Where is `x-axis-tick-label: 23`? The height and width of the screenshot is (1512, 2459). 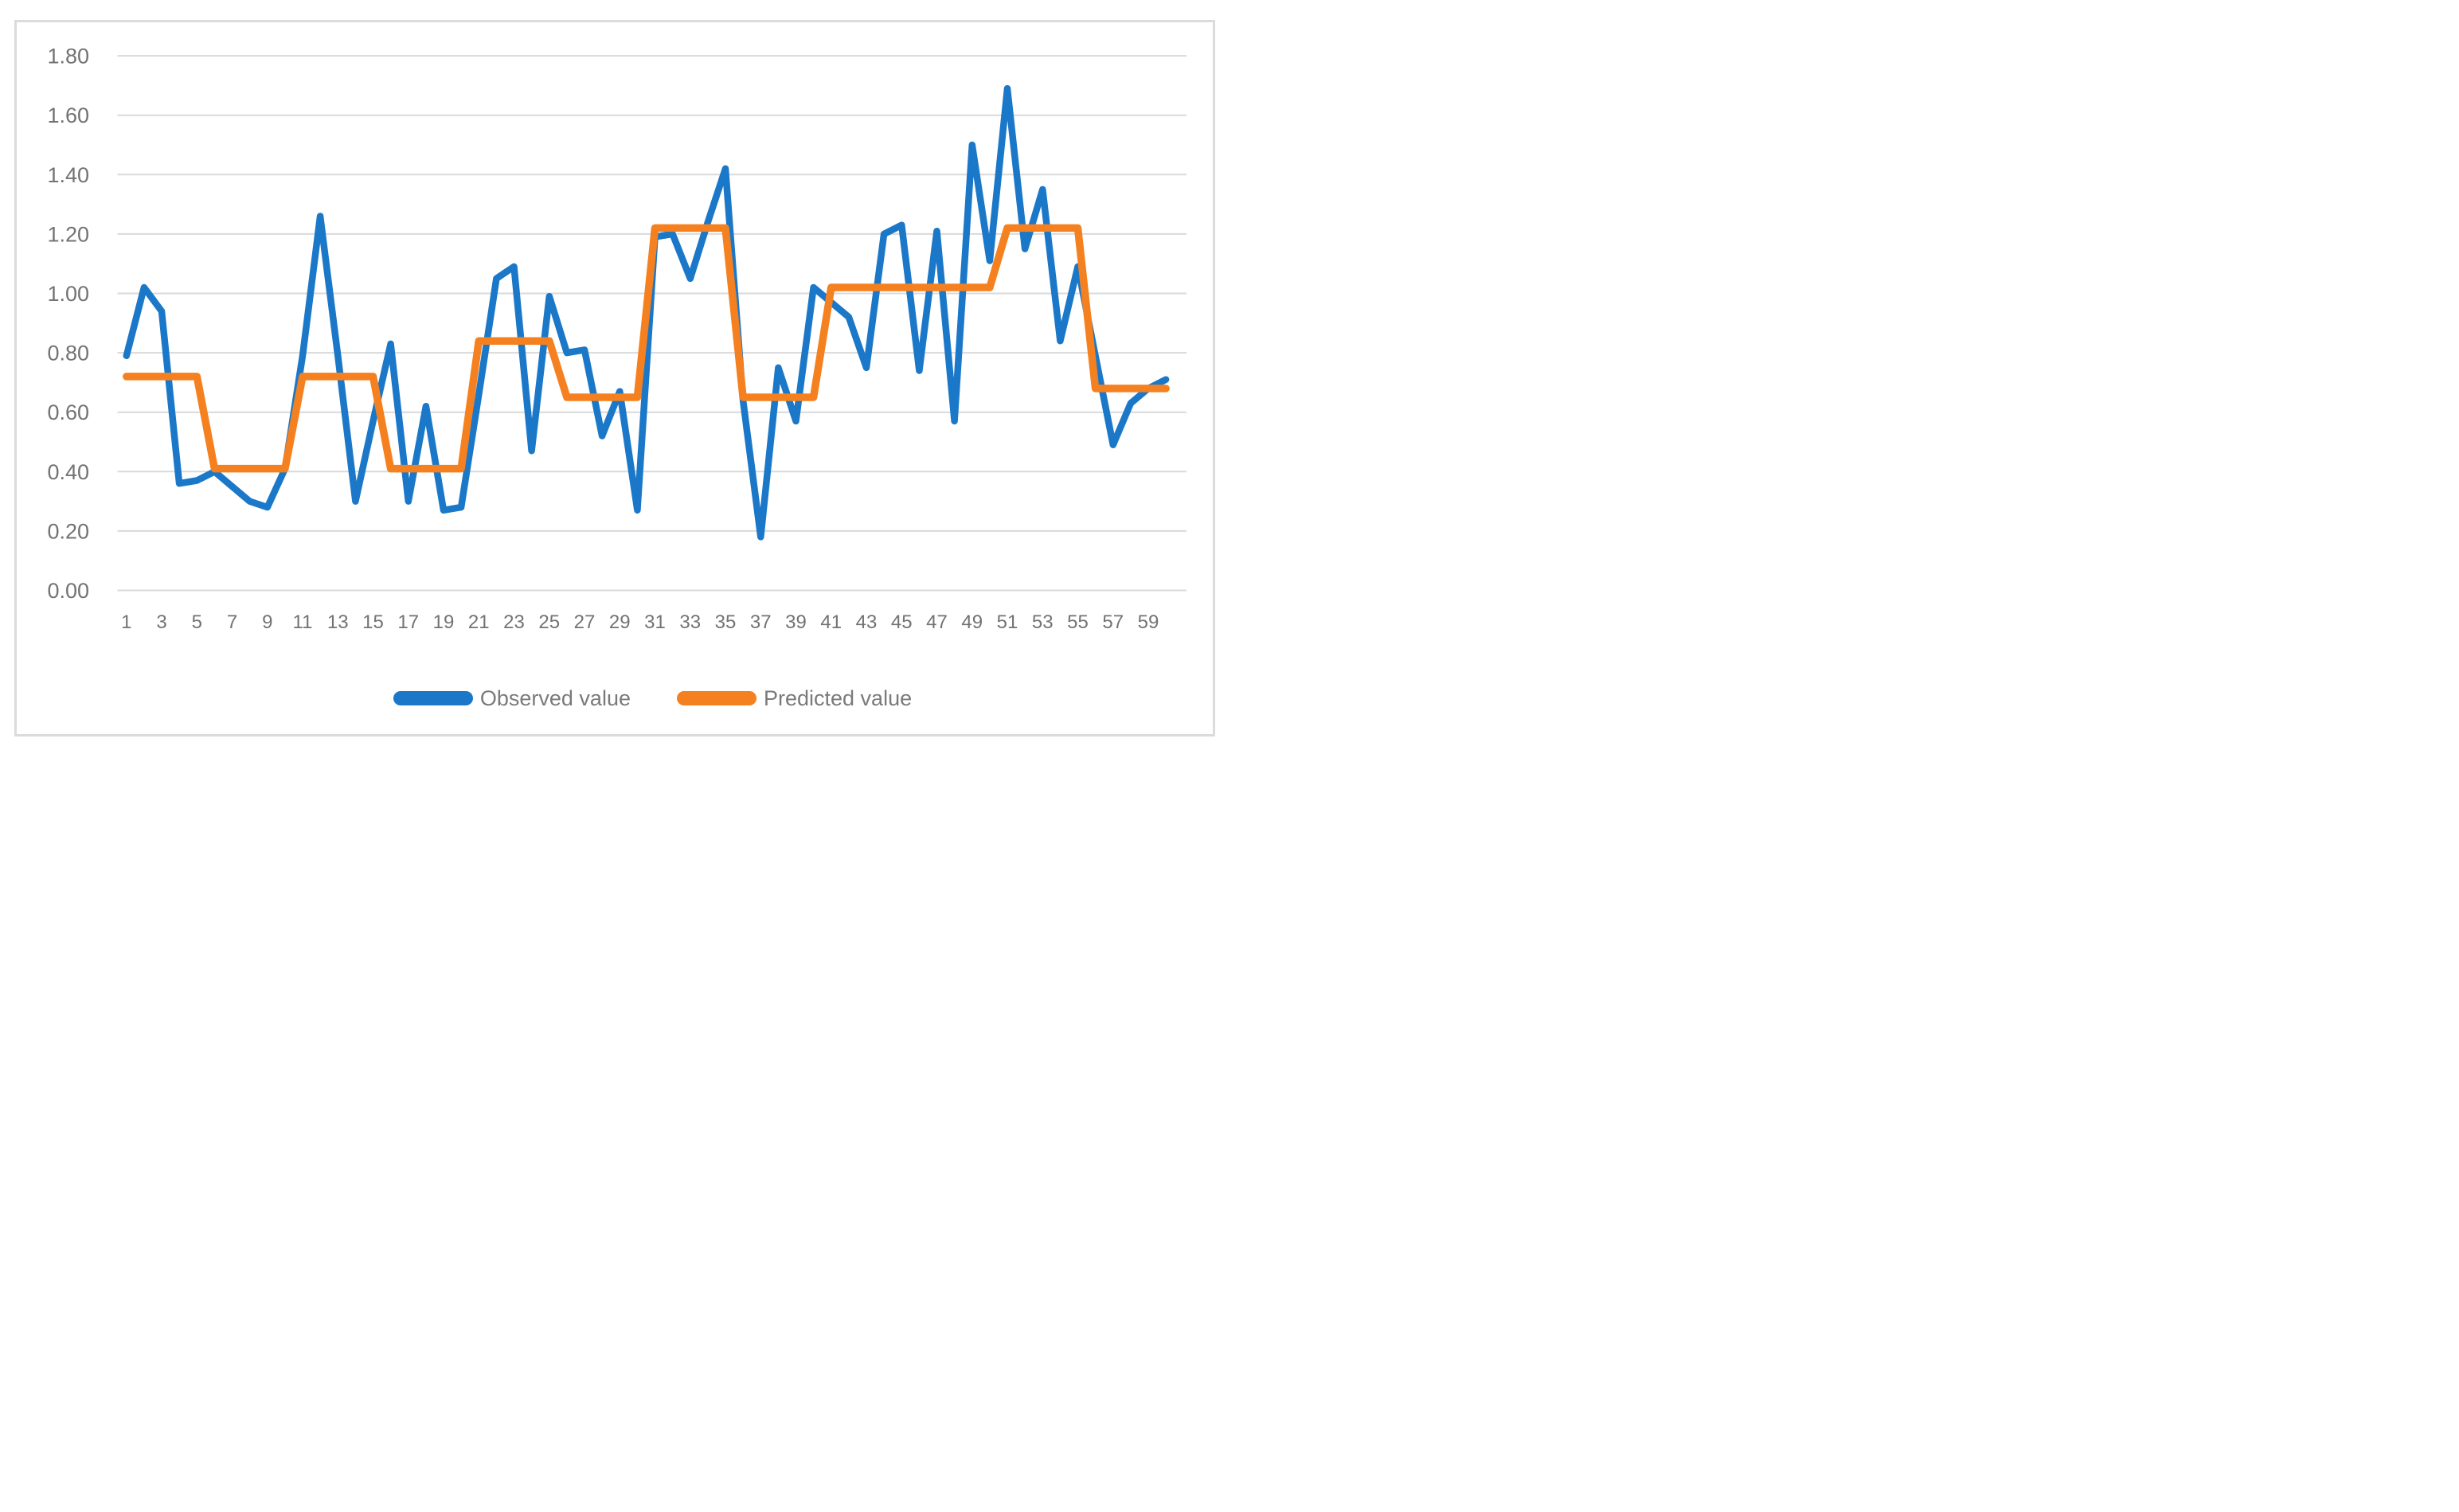 x-axis-tick-label: 23 is located at coordinates (514, 622).